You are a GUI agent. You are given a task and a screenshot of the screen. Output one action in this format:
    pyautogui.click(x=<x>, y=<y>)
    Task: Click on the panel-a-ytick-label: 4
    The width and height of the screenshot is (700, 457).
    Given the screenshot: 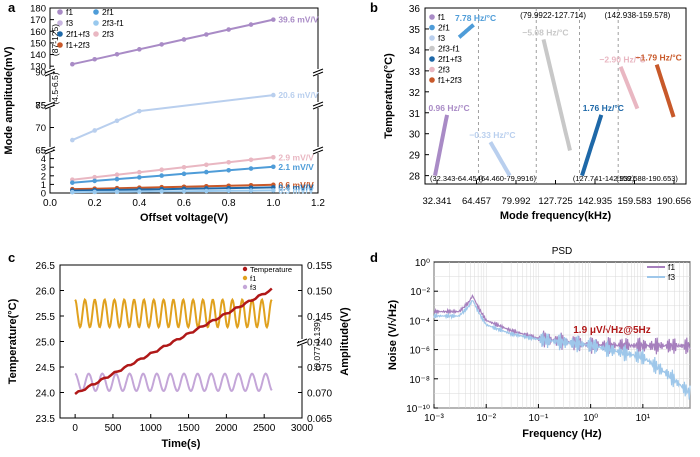 What is the action you would take?
    pyautogui.click(x=43, y=159)
    